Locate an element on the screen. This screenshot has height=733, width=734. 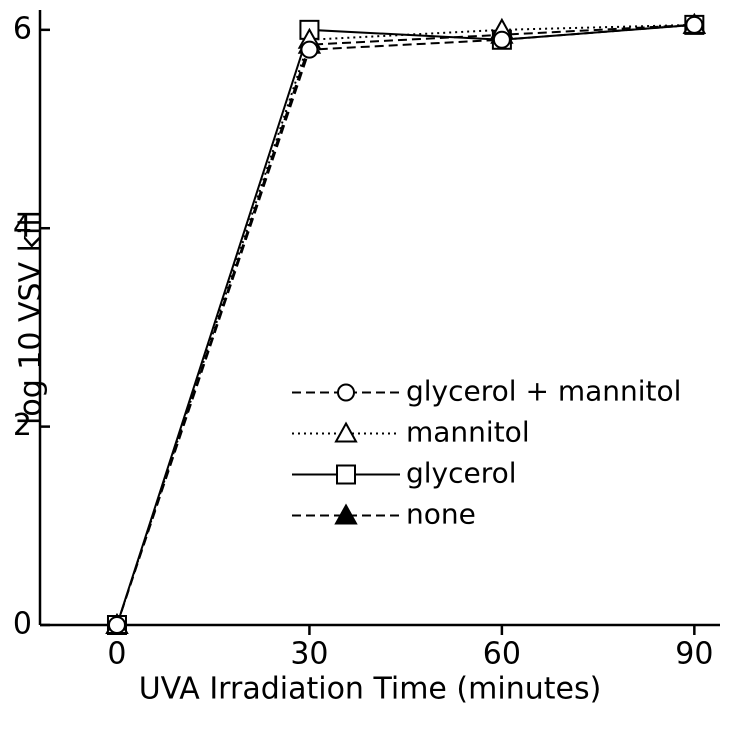
y-tick-label: 2 is located at coordinates (22, 425).